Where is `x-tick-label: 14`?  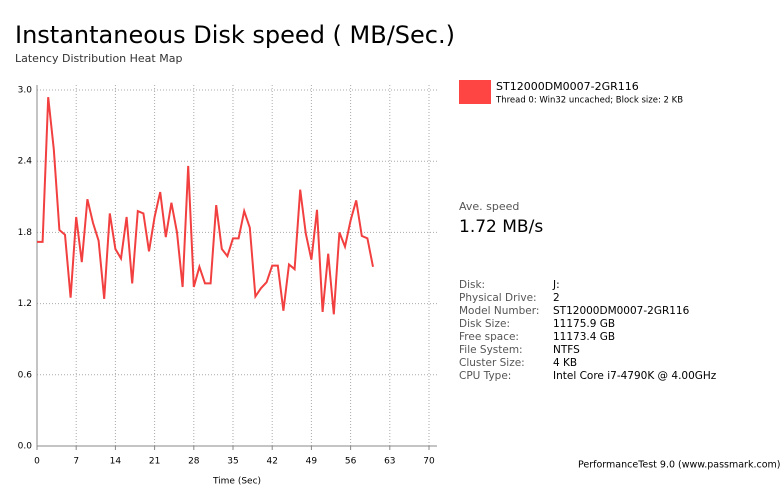
x-tick-label: 14 is located at coordinates (116, 462).